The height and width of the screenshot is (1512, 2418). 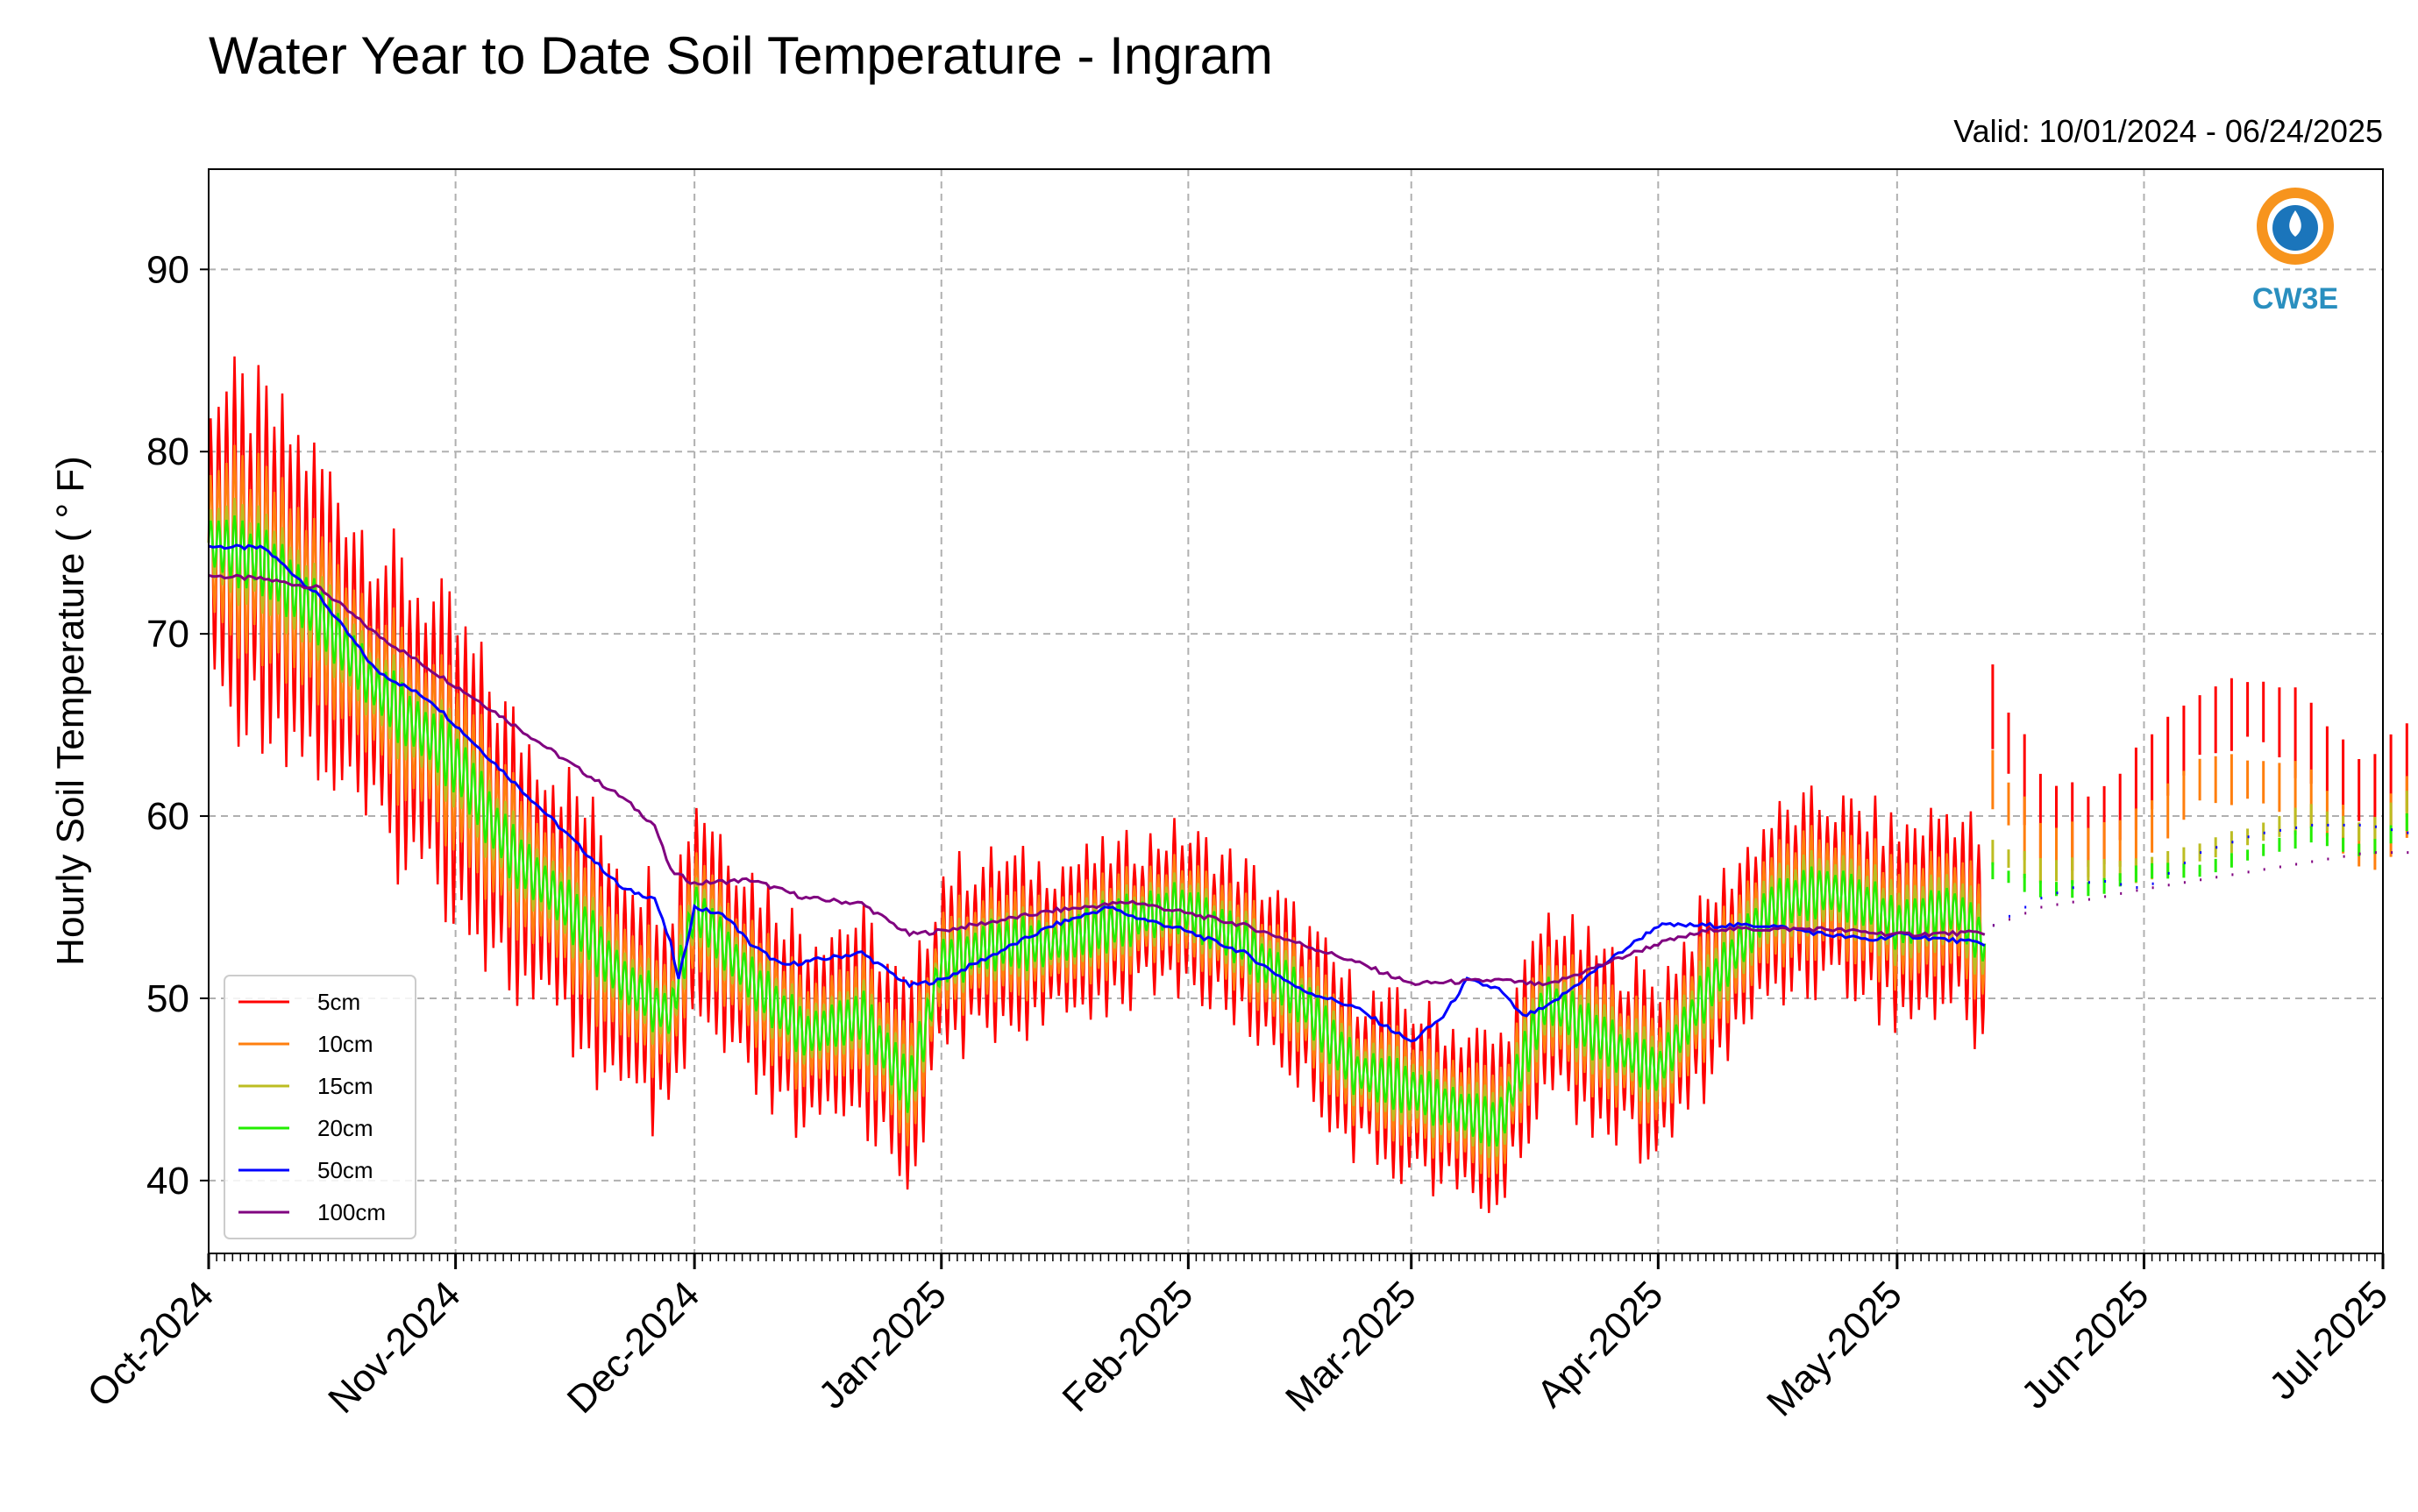 What do you see at coordinates (345, 1128) in the screenshot?
I see `legend-label-20cm: 20cm` at bounding box center [345, 1128].